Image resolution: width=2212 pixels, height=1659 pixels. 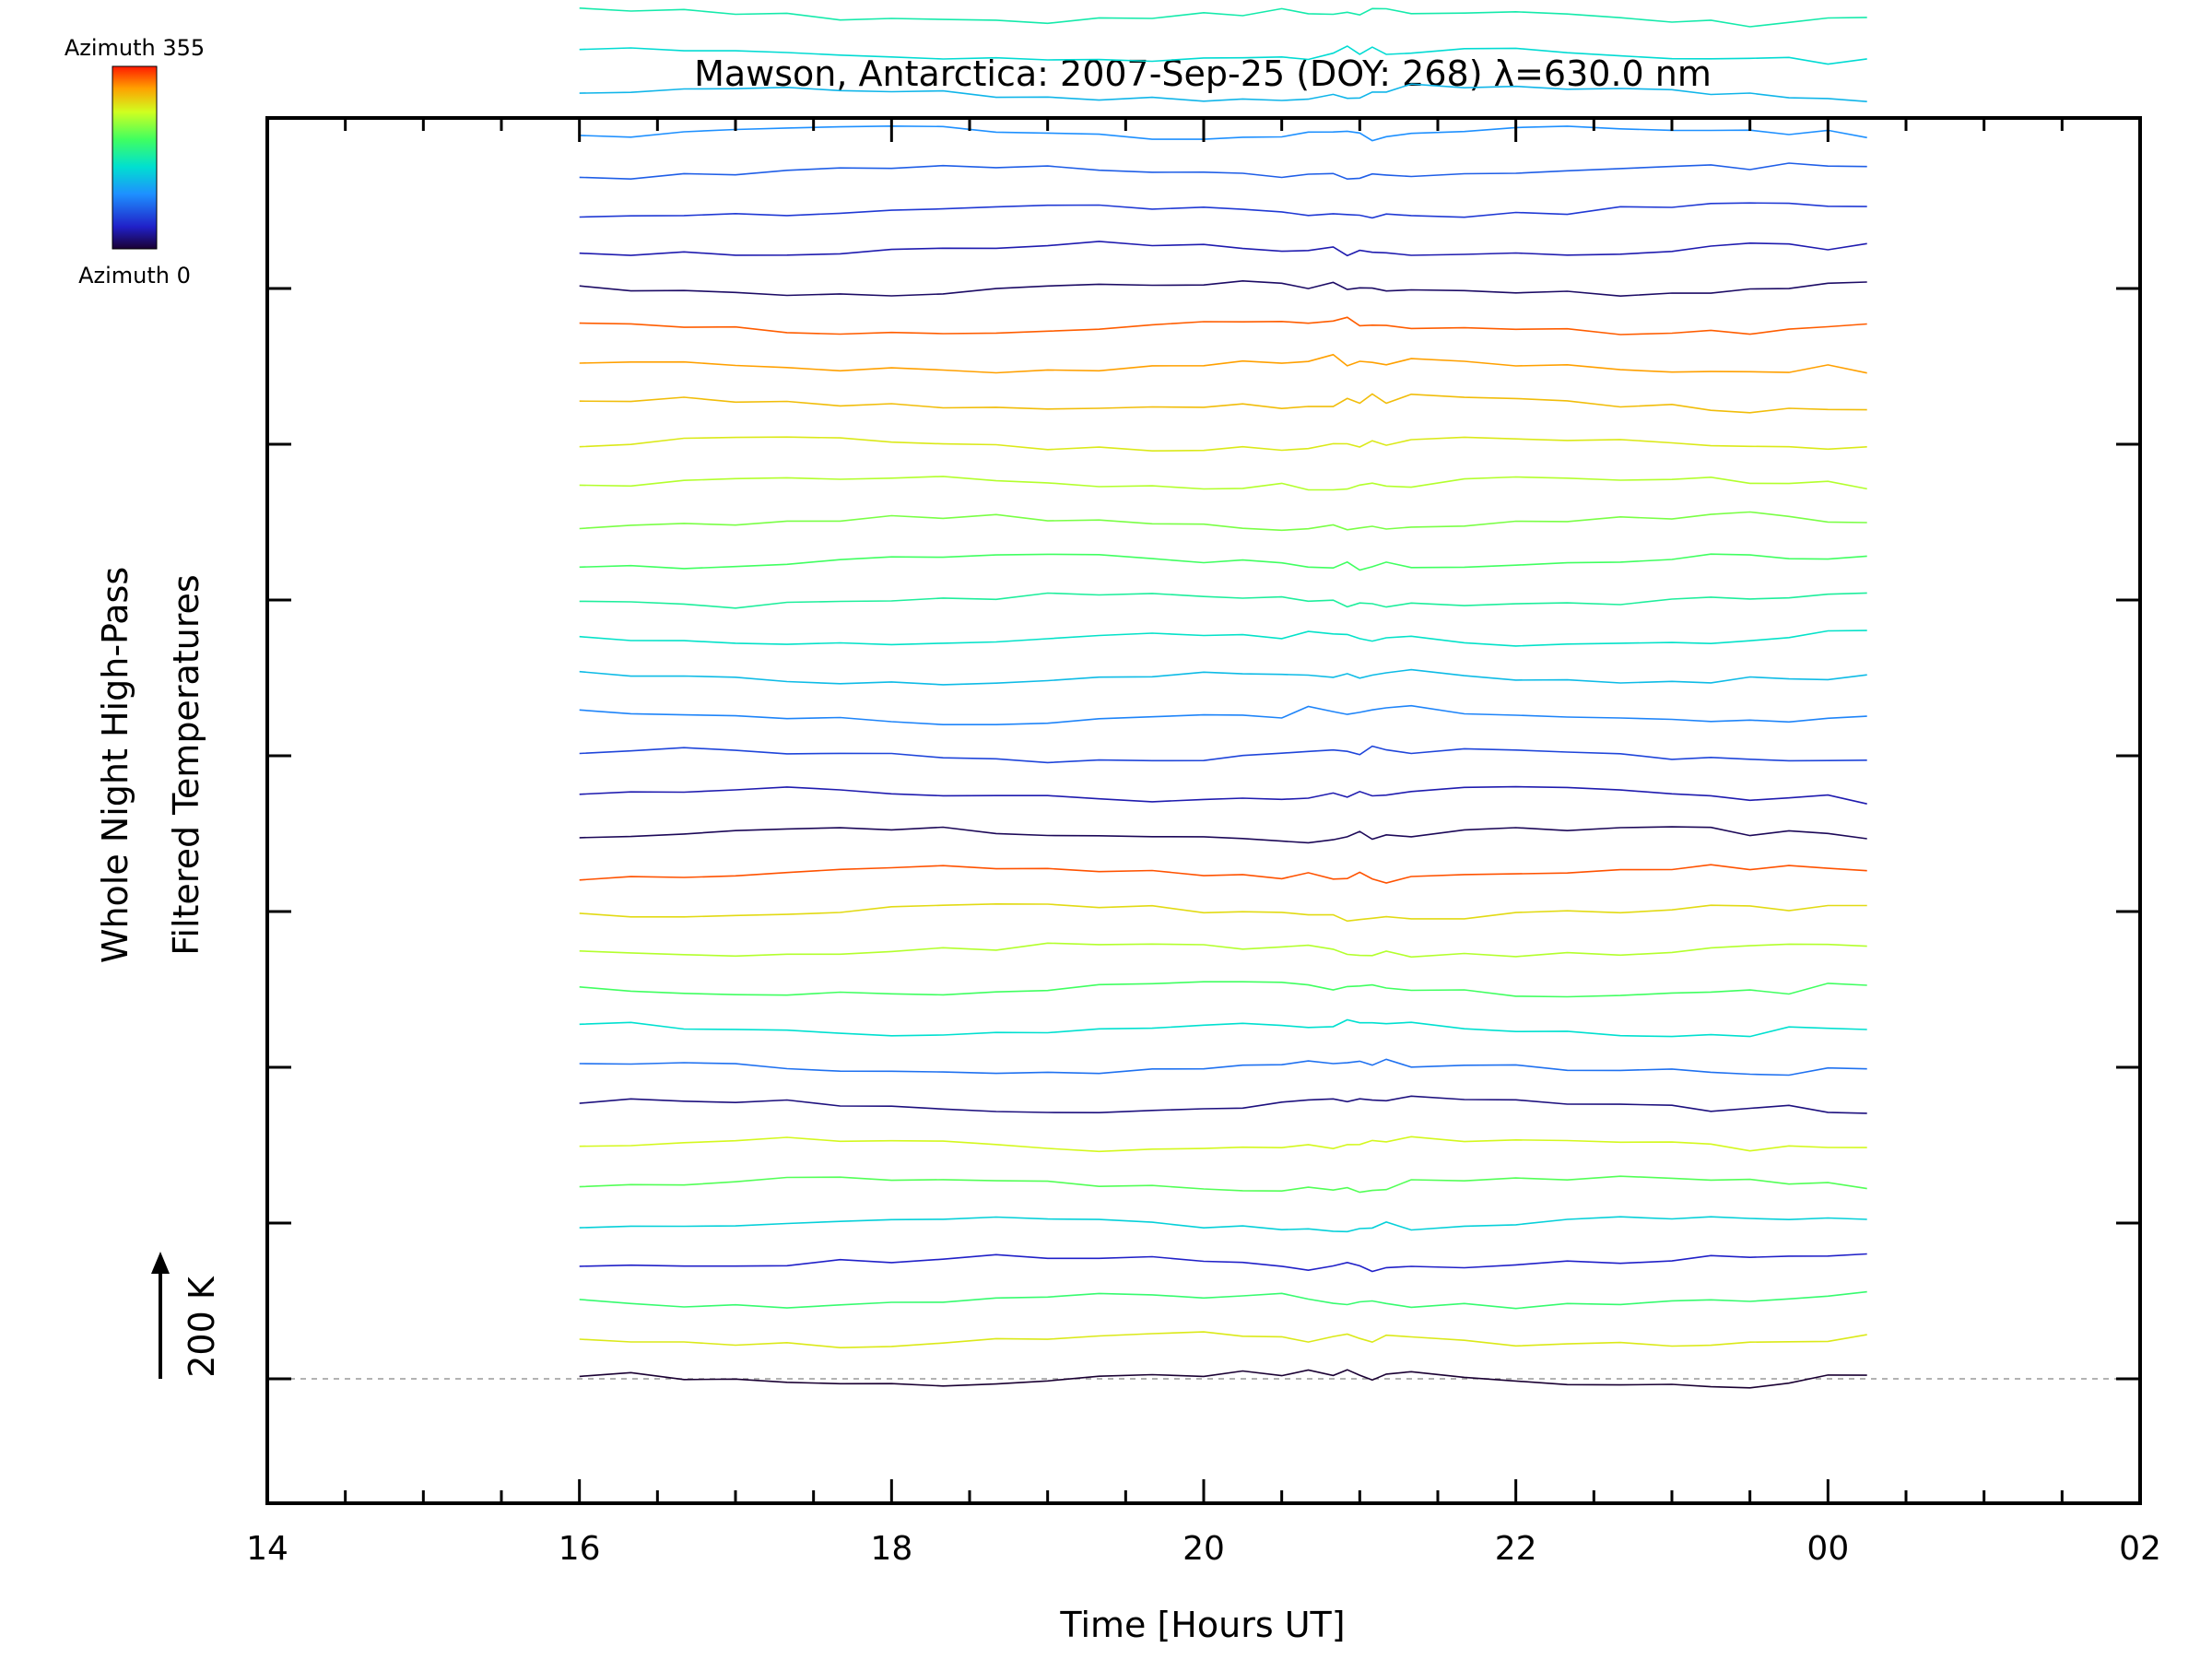 What do you see at coordinates (186, 764) in the screenshot?
I see `y-axis-title-line2: Filtered Temperatures` at bounding box center [186, 764].